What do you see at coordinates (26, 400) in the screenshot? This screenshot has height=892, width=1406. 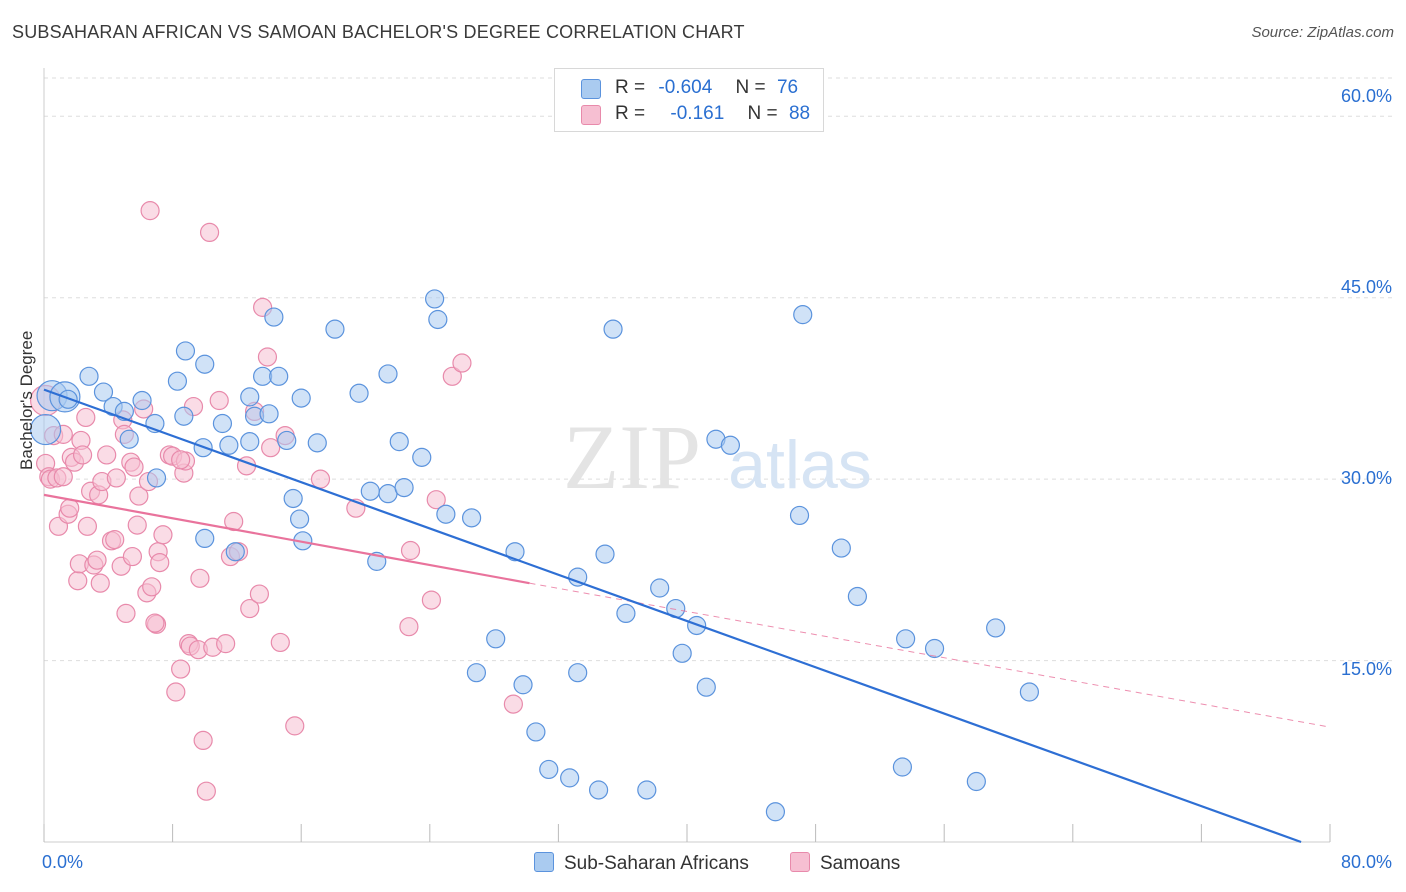 I see `y-axis-title: Bachelor's Degree` at bounding box center [26, 400].